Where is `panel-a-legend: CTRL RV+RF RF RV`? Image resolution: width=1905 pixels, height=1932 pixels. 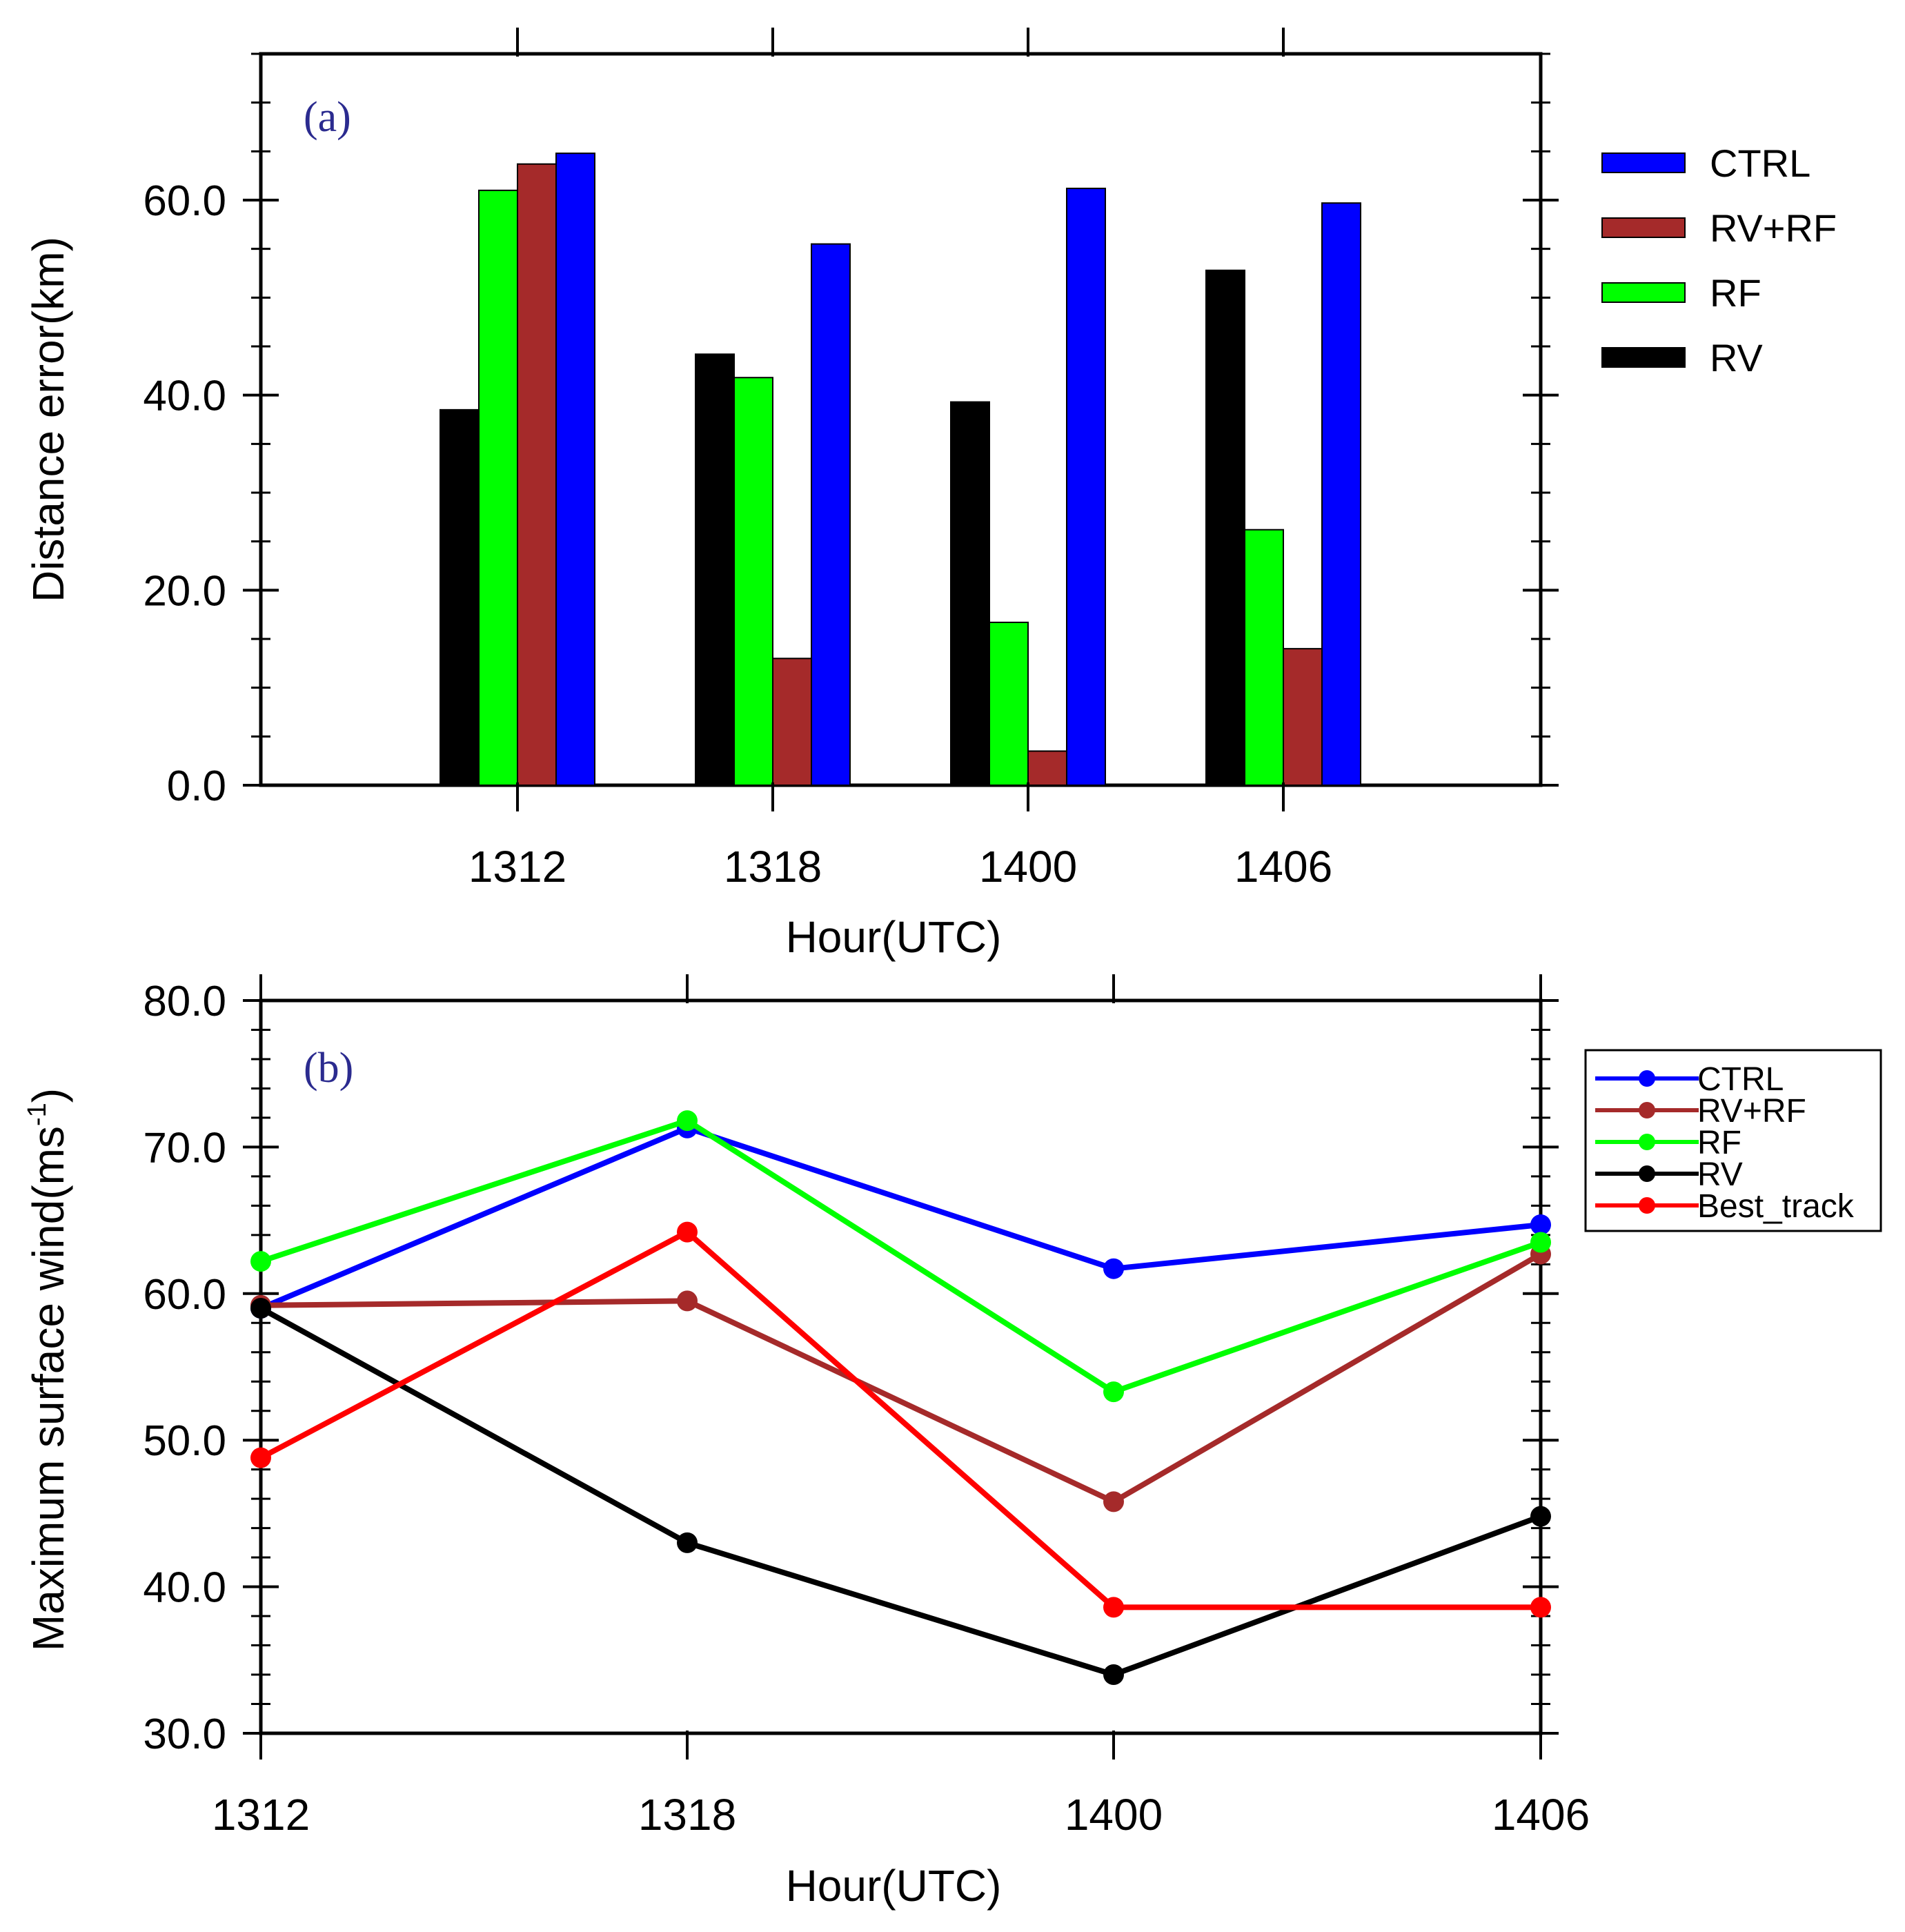
panel-a-legend: CTRL RV+RF RF RV is located at coordinates (1719, 260).